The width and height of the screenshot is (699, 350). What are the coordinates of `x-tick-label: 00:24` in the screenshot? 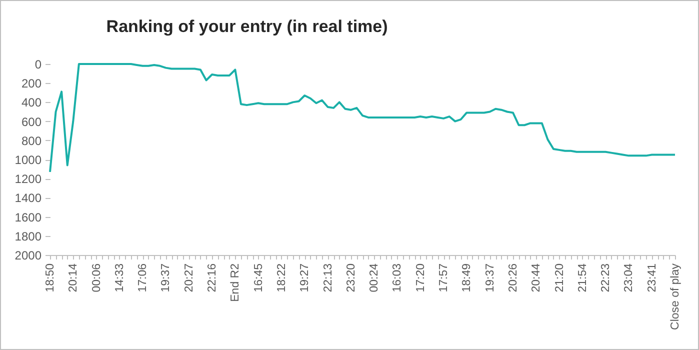 It's located at (374, 277).